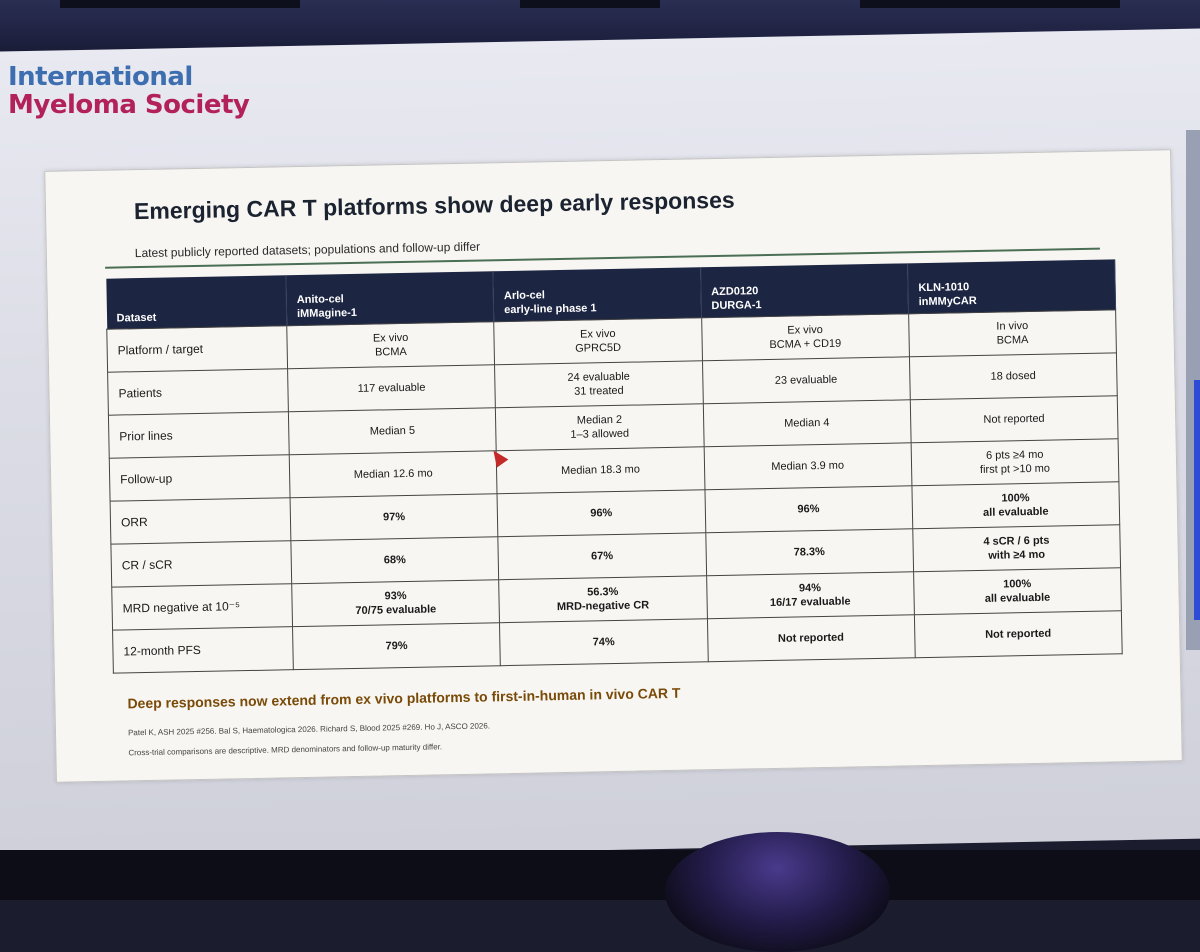 The width and height of the screenshot is (1200, 952). I want to click on table-cell: 4 sCR / 6 pts with ≥4 mo, so click(1016, 548).